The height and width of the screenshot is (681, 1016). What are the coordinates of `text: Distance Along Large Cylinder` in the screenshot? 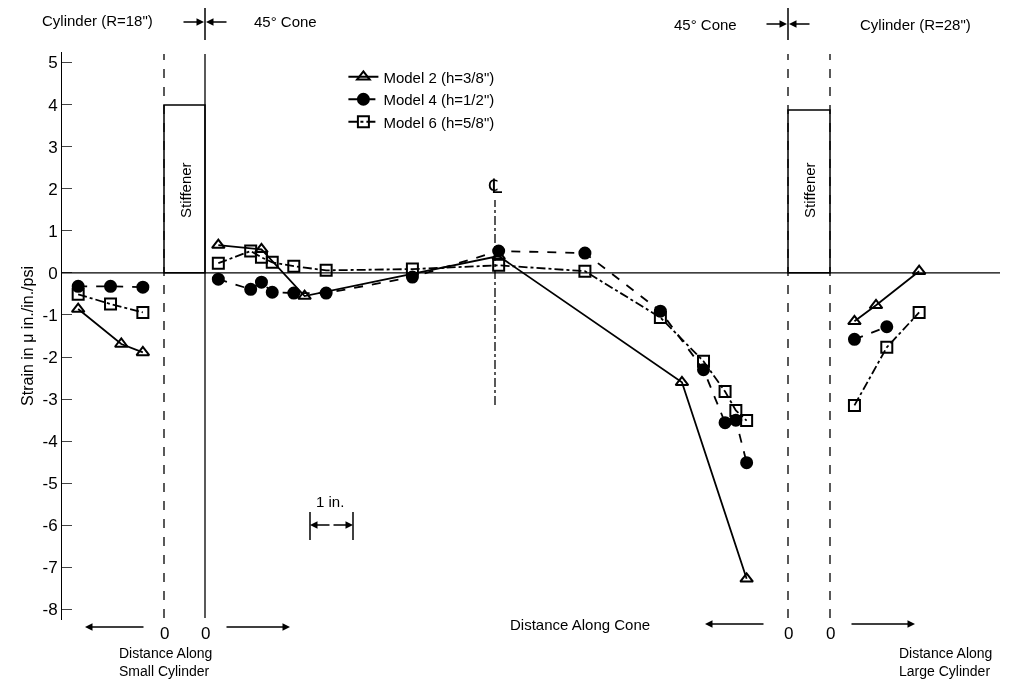 It's located at (946, 662).